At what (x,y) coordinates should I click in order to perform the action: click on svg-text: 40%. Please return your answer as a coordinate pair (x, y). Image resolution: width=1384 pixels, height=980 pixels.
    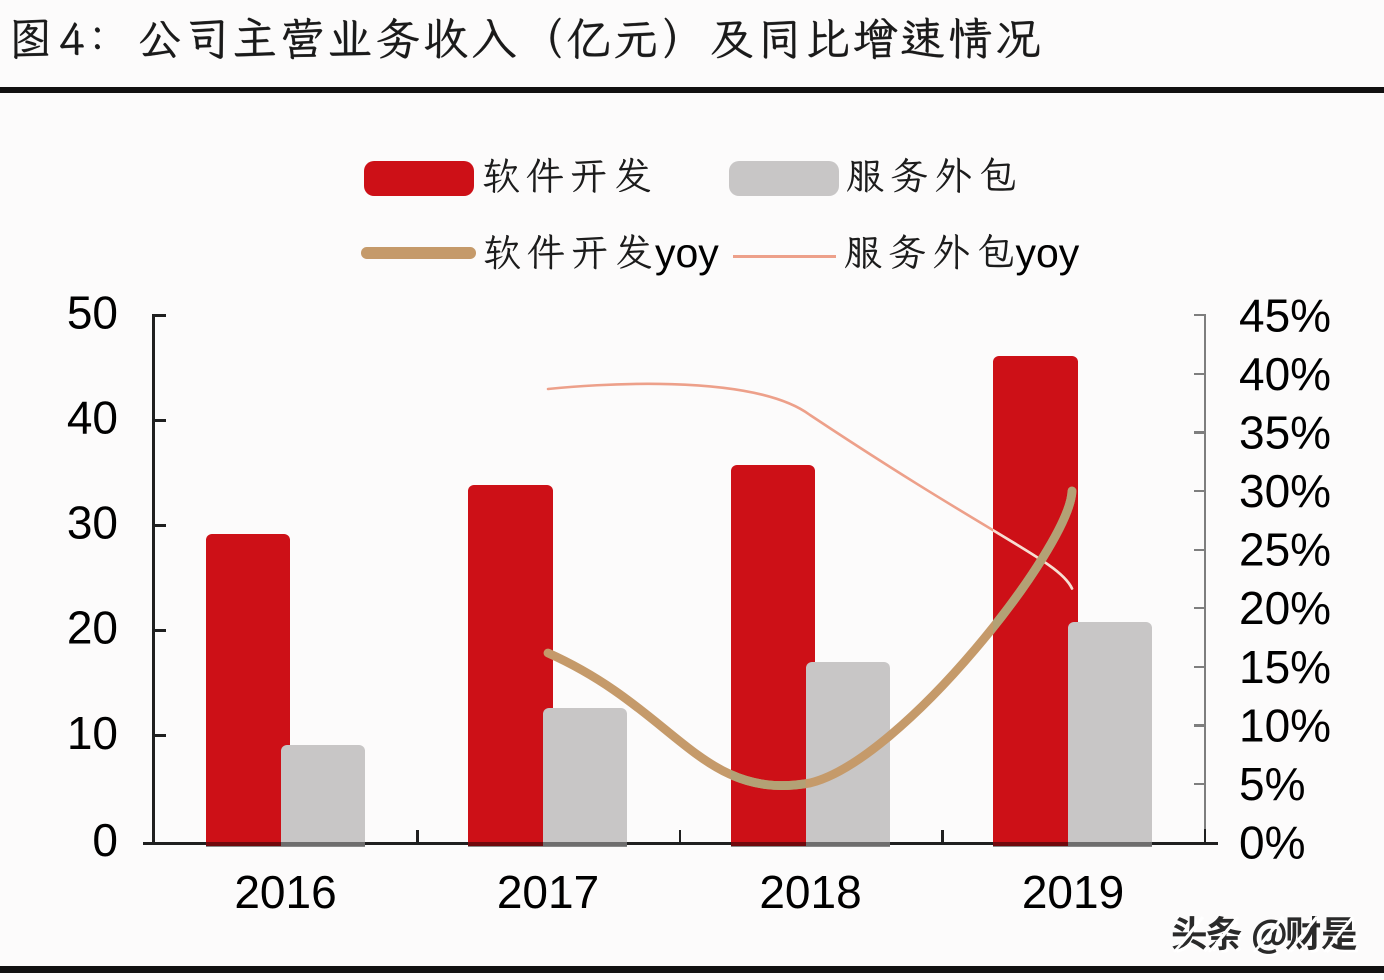
    Looking at the image, I should click on (1285, 374).